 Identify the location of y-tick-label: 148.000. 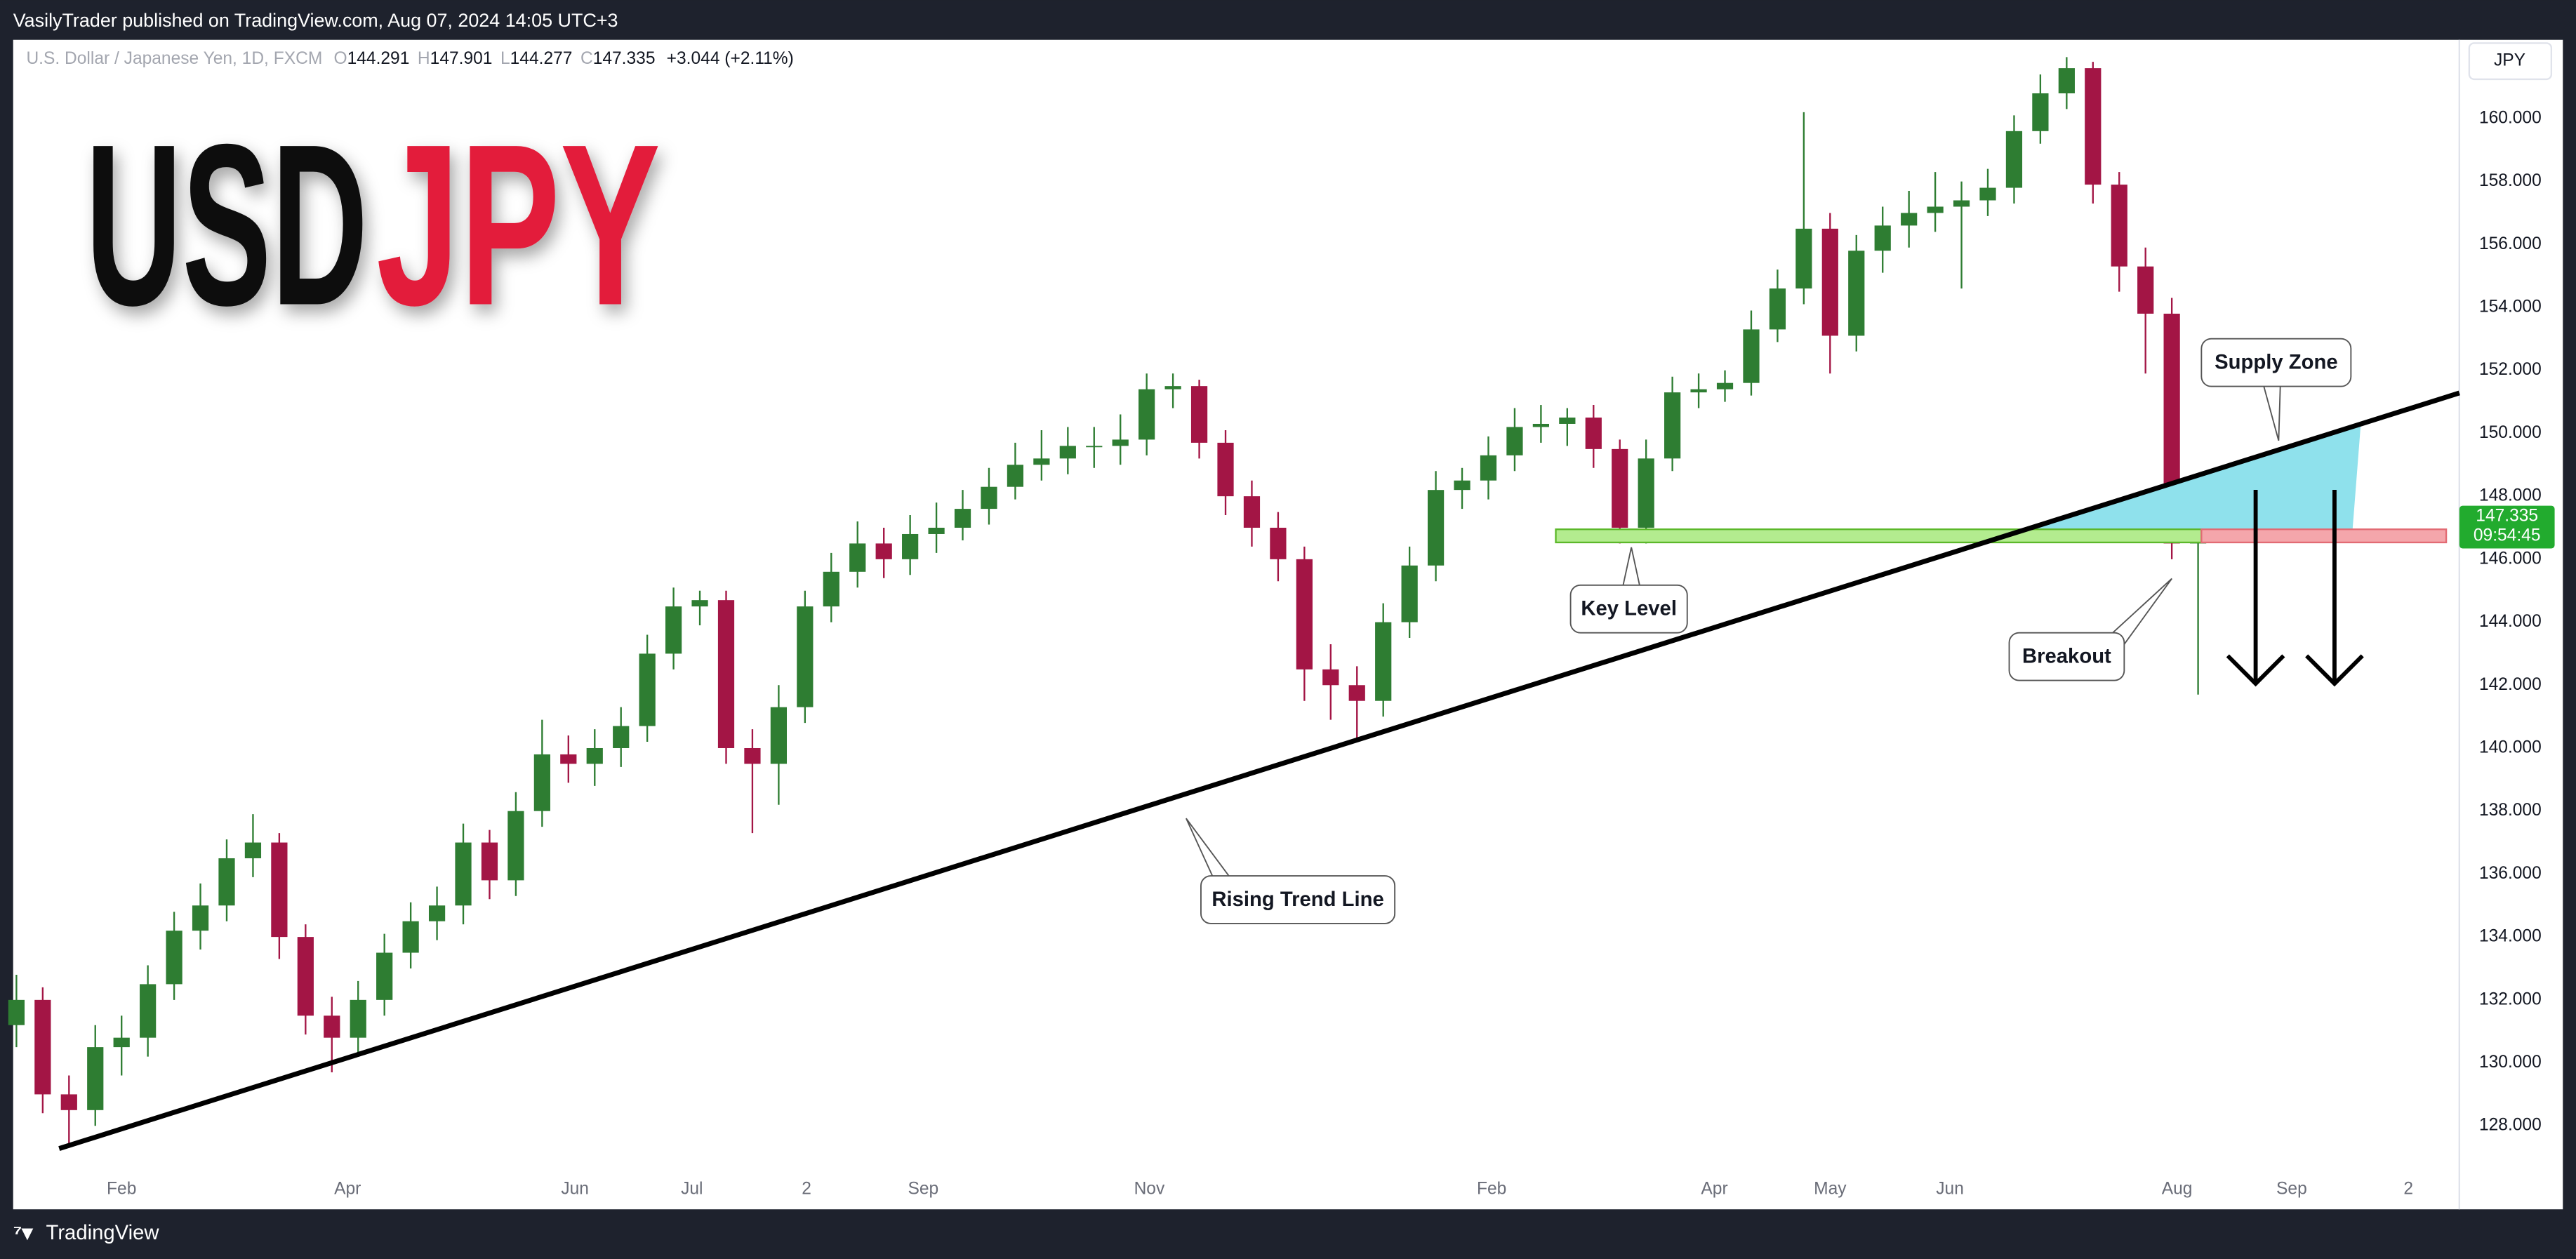
(2510, 496).